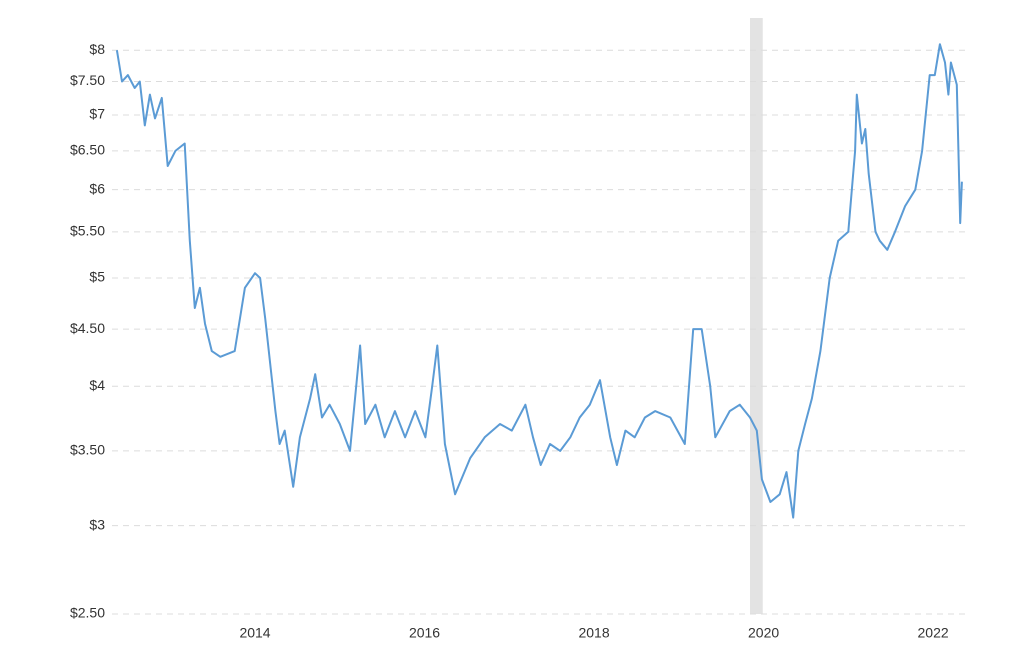 Image resolution: width=1024 pixels, height=651 pixels. What do you see at coordinates (87, 150) in the screenshot?
I see `y-tick-label: $6.50` at bounding box center [87, 150].